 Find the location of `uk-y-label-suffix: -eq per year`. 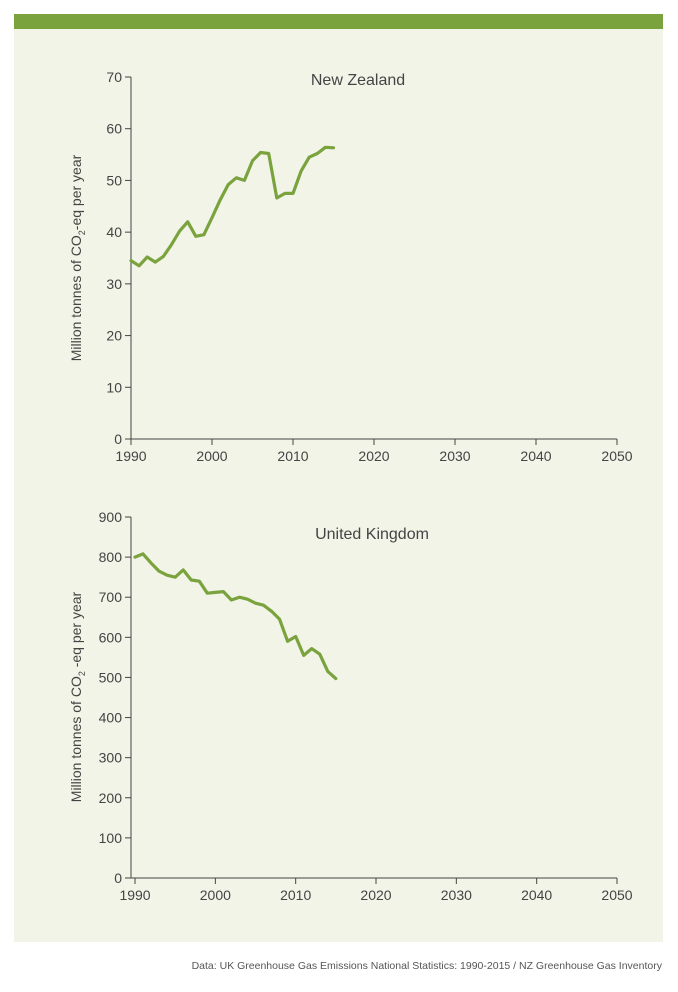

uk-y-label-suffix: -eq per year is located at coordinates (76, 631).